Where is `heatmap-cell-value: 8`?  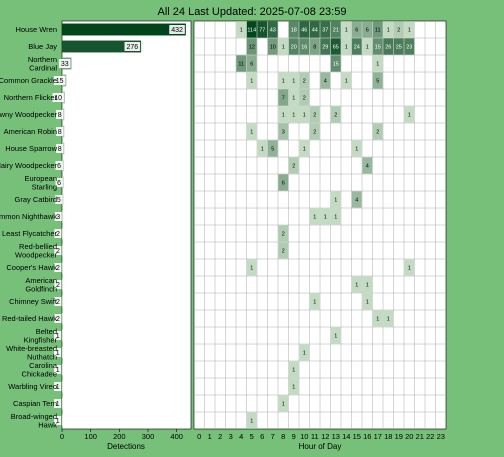 heatmap-cell-value: 8 is located at coordinates (314, 48).